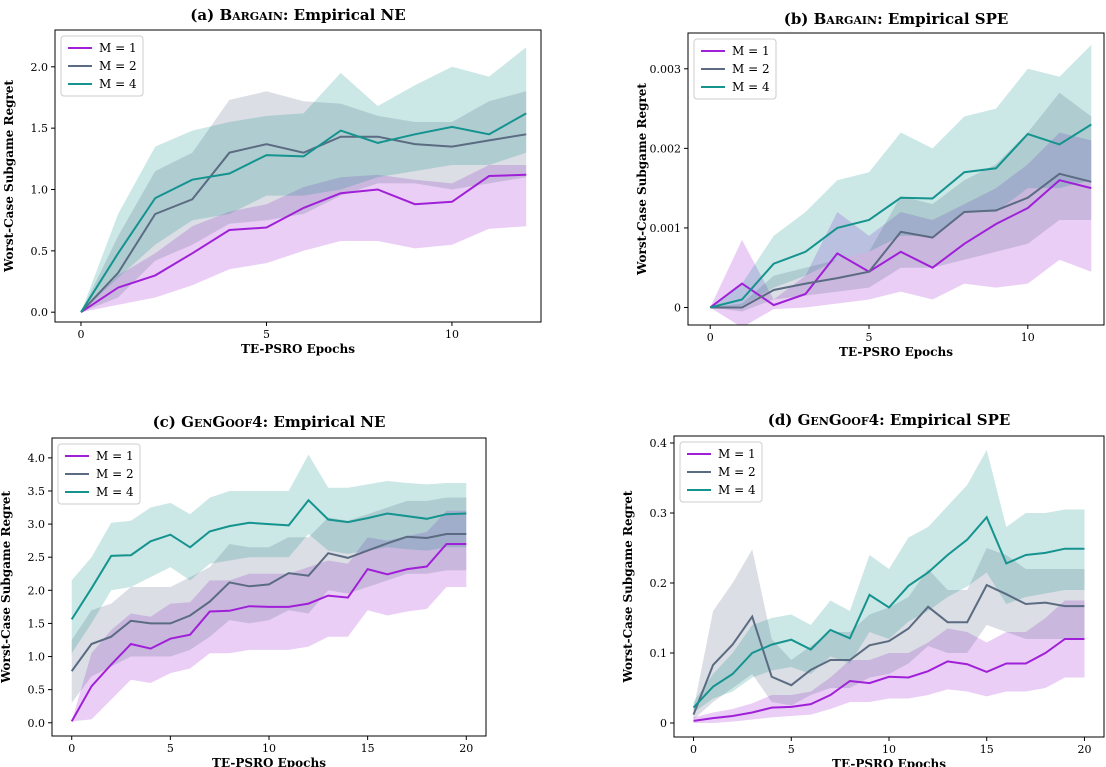 This screenshot has height=767, width=1106. I want to click on chart-title: (d) GenGoof4: Empirical SPE, so click(889, 420).